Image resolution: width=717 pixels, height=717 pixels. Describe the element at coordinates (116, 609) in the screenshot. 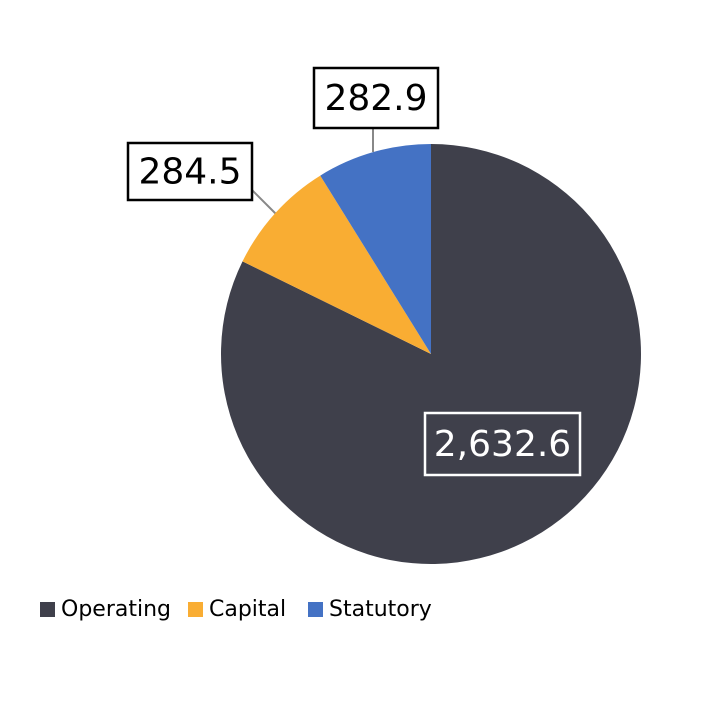

I see `legend-label: Operating` at that location.